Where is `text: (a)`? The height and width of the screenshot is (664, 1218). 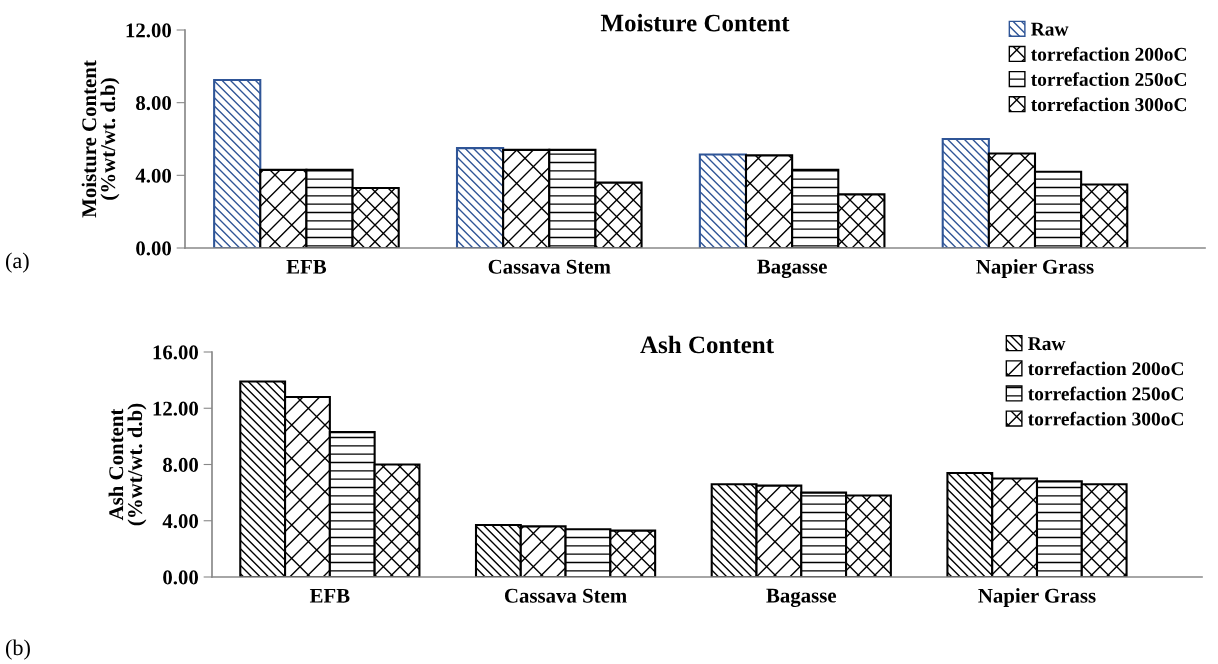
text: (a) is located at coordinates (17, 262).